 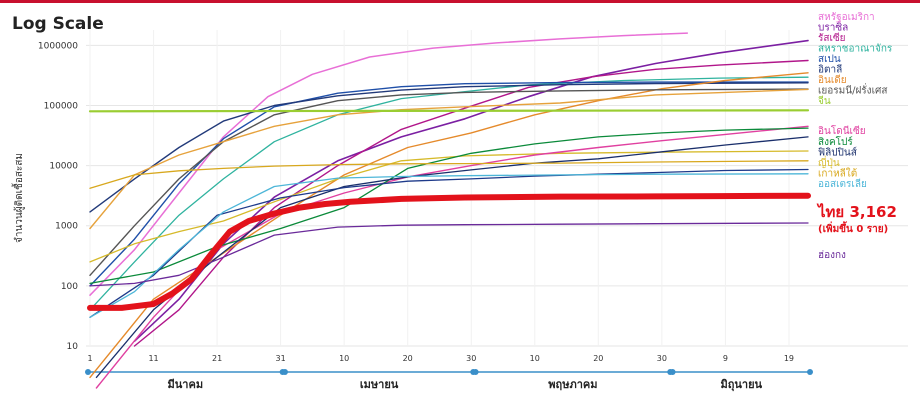 I want to click on month-bands: มีนาคม เมษายน พฤษภาคม มิถุนายน, so click(x=449, y=380).